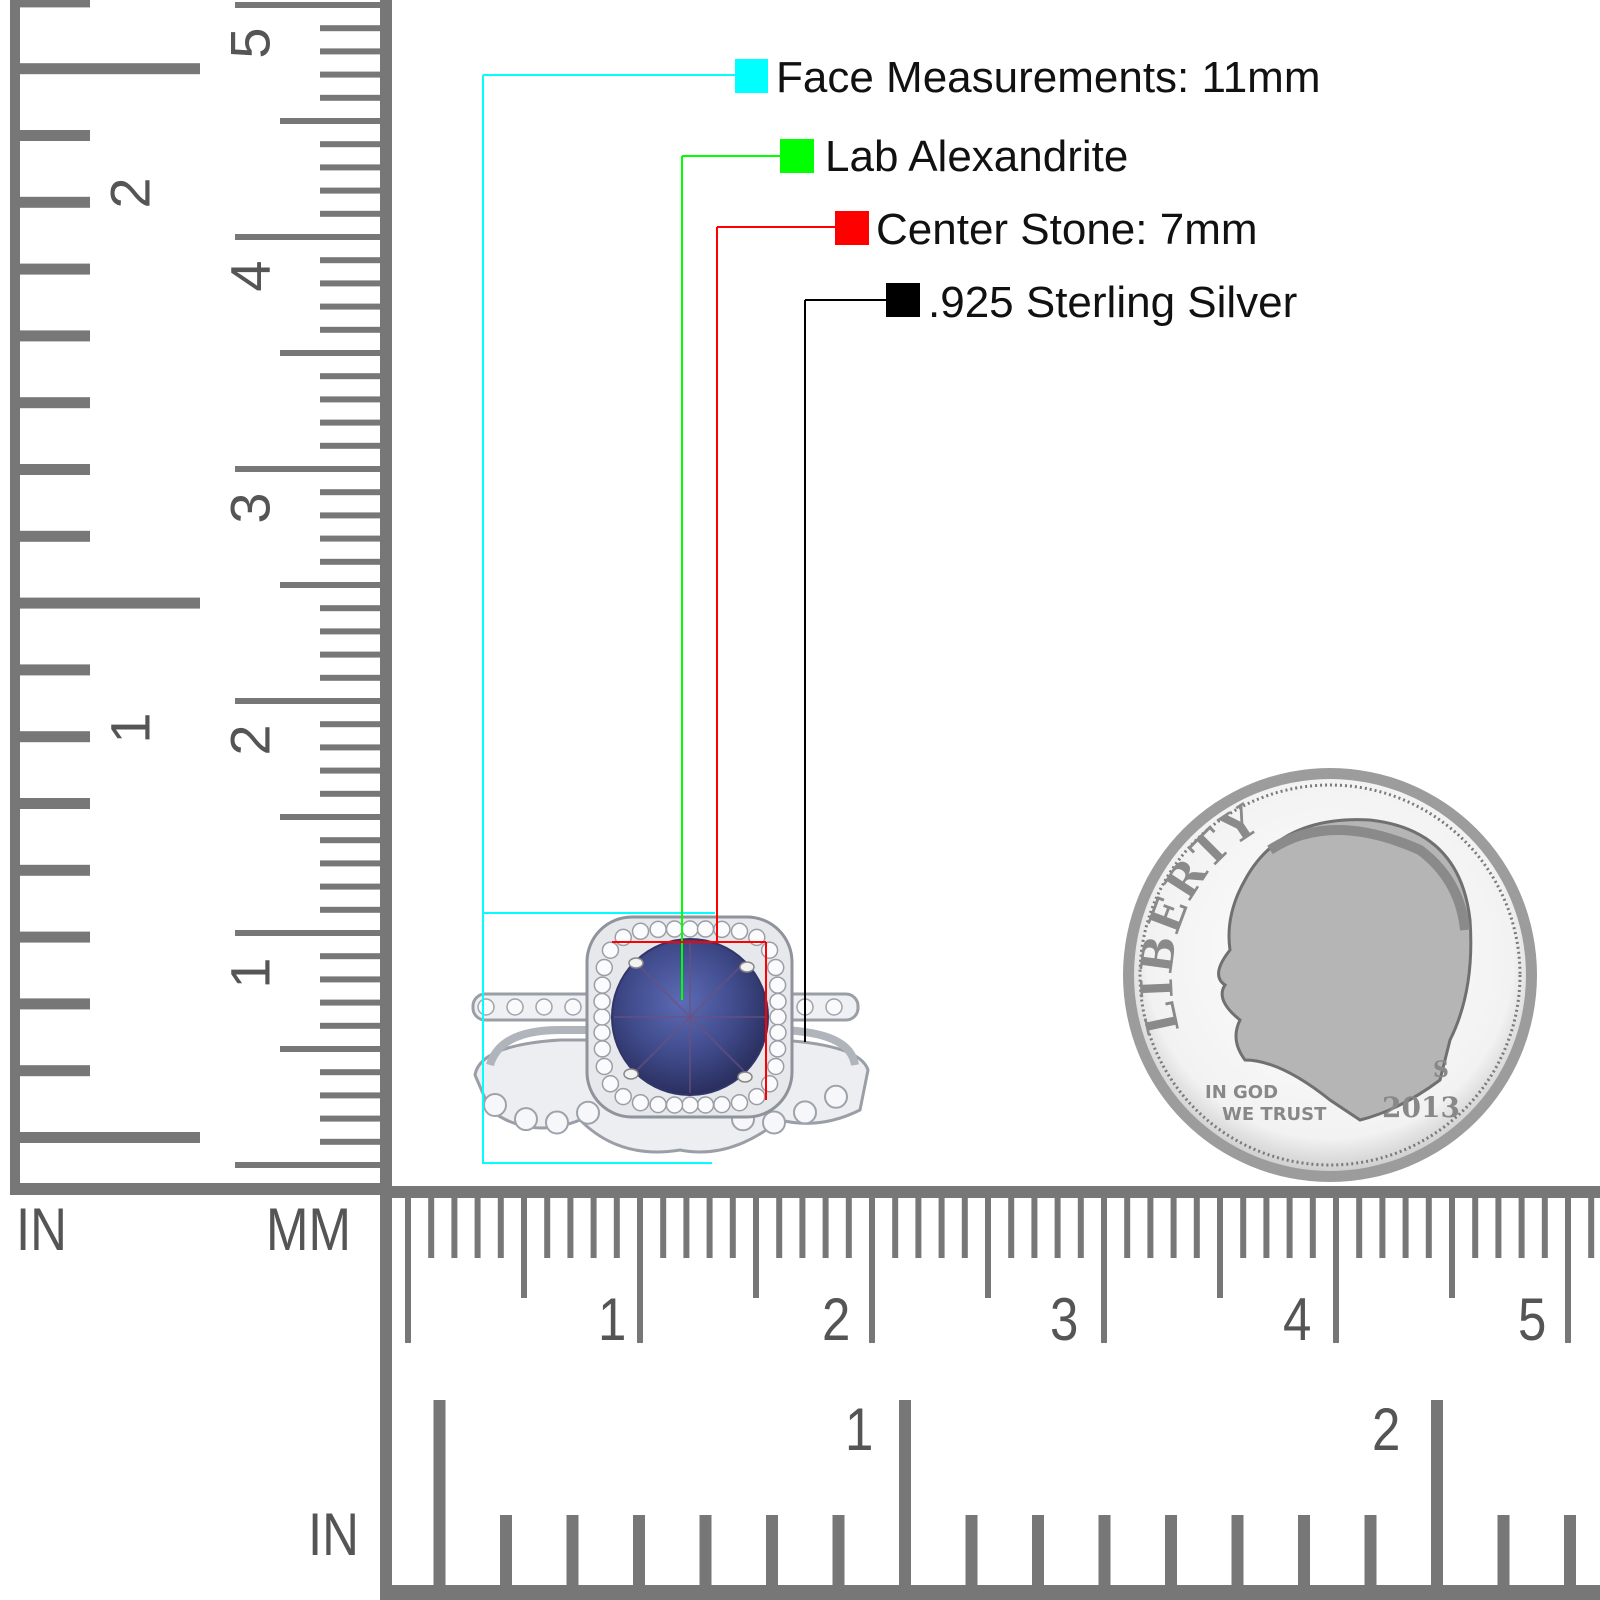  I want to click on bottom-inch-number-2: 2, so click(1386, 1429).